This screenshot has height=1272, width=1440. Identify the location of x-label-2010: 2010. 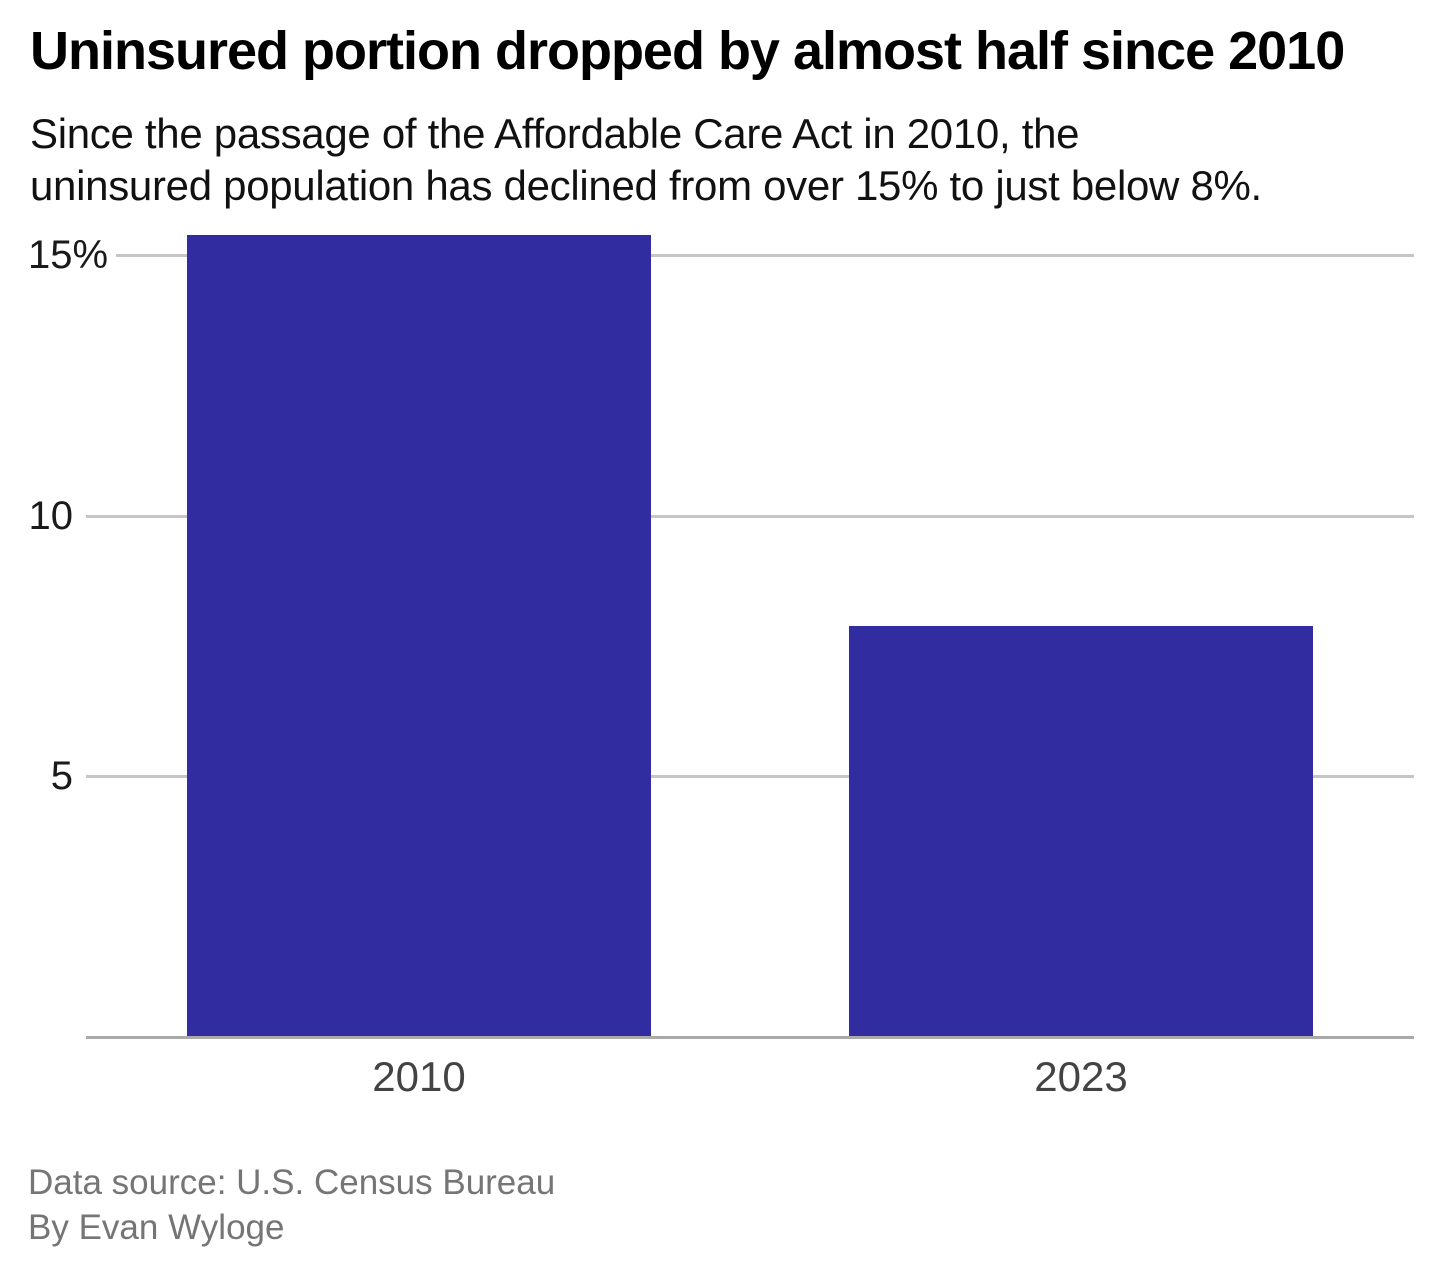
(419, 1076).